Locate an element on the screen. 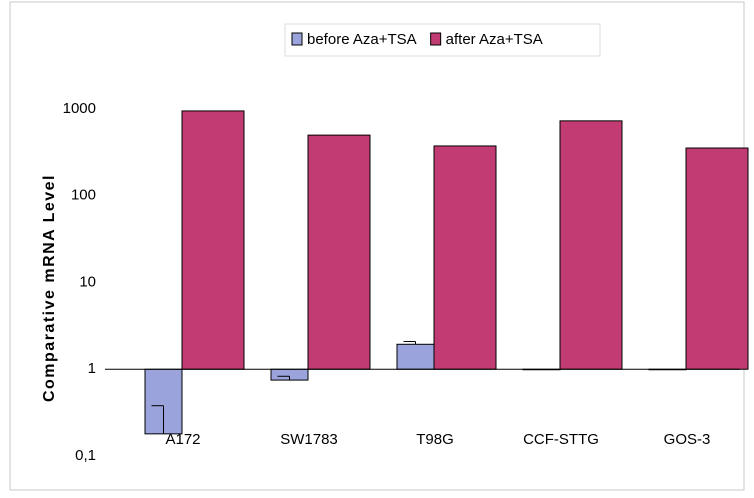 This screenshot has width=754, height=498. legend-label: before Aza+TSA is located at coordinates (362, 39).